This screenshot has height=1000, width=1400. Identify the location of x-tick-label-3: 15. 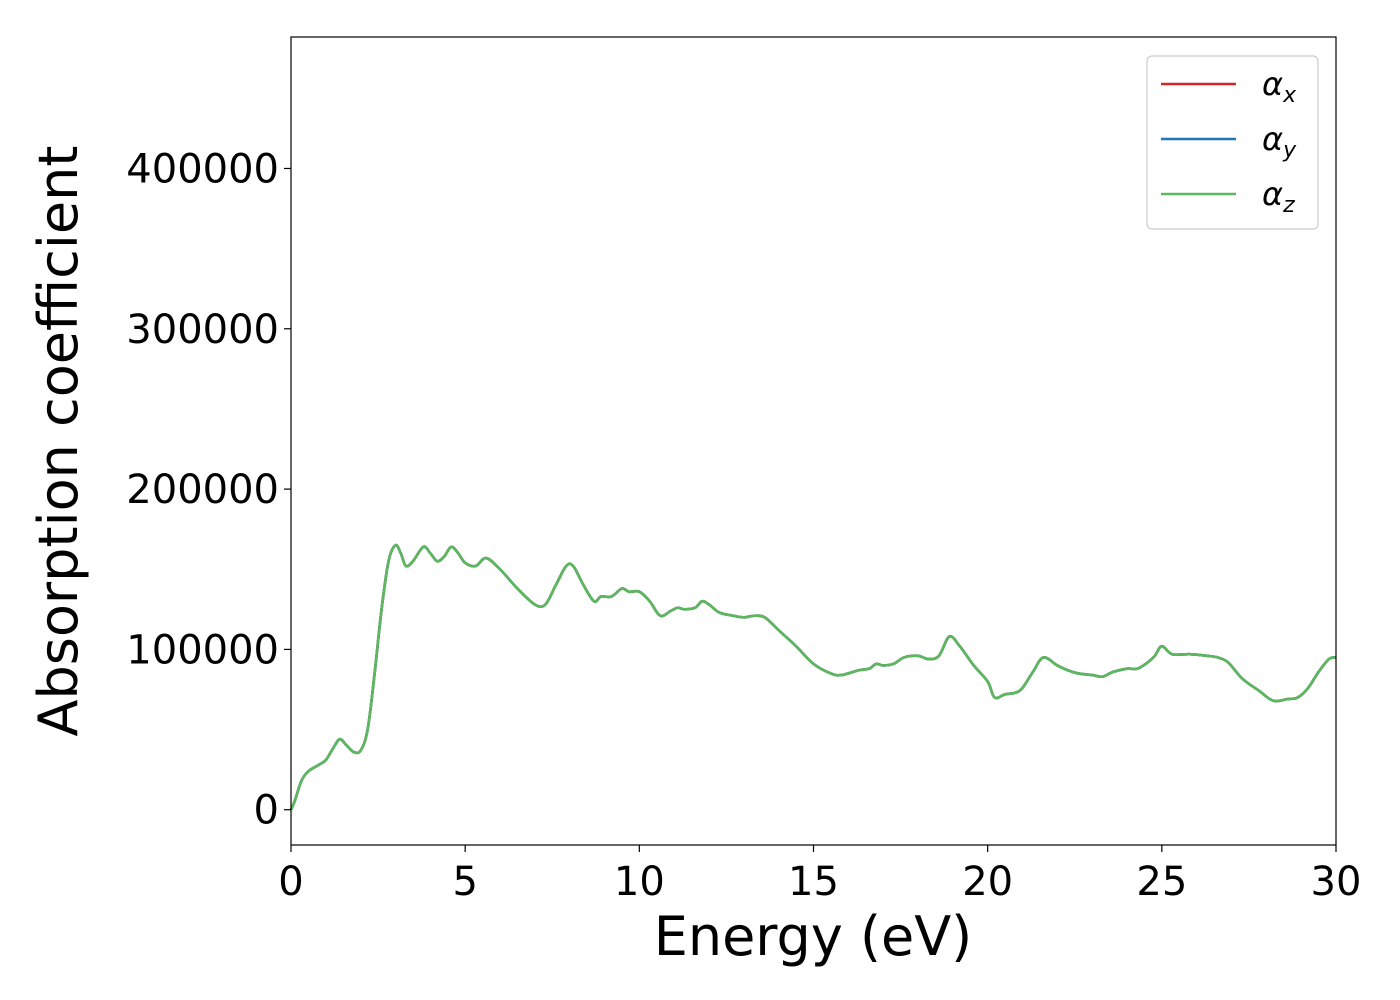
(813, 882).